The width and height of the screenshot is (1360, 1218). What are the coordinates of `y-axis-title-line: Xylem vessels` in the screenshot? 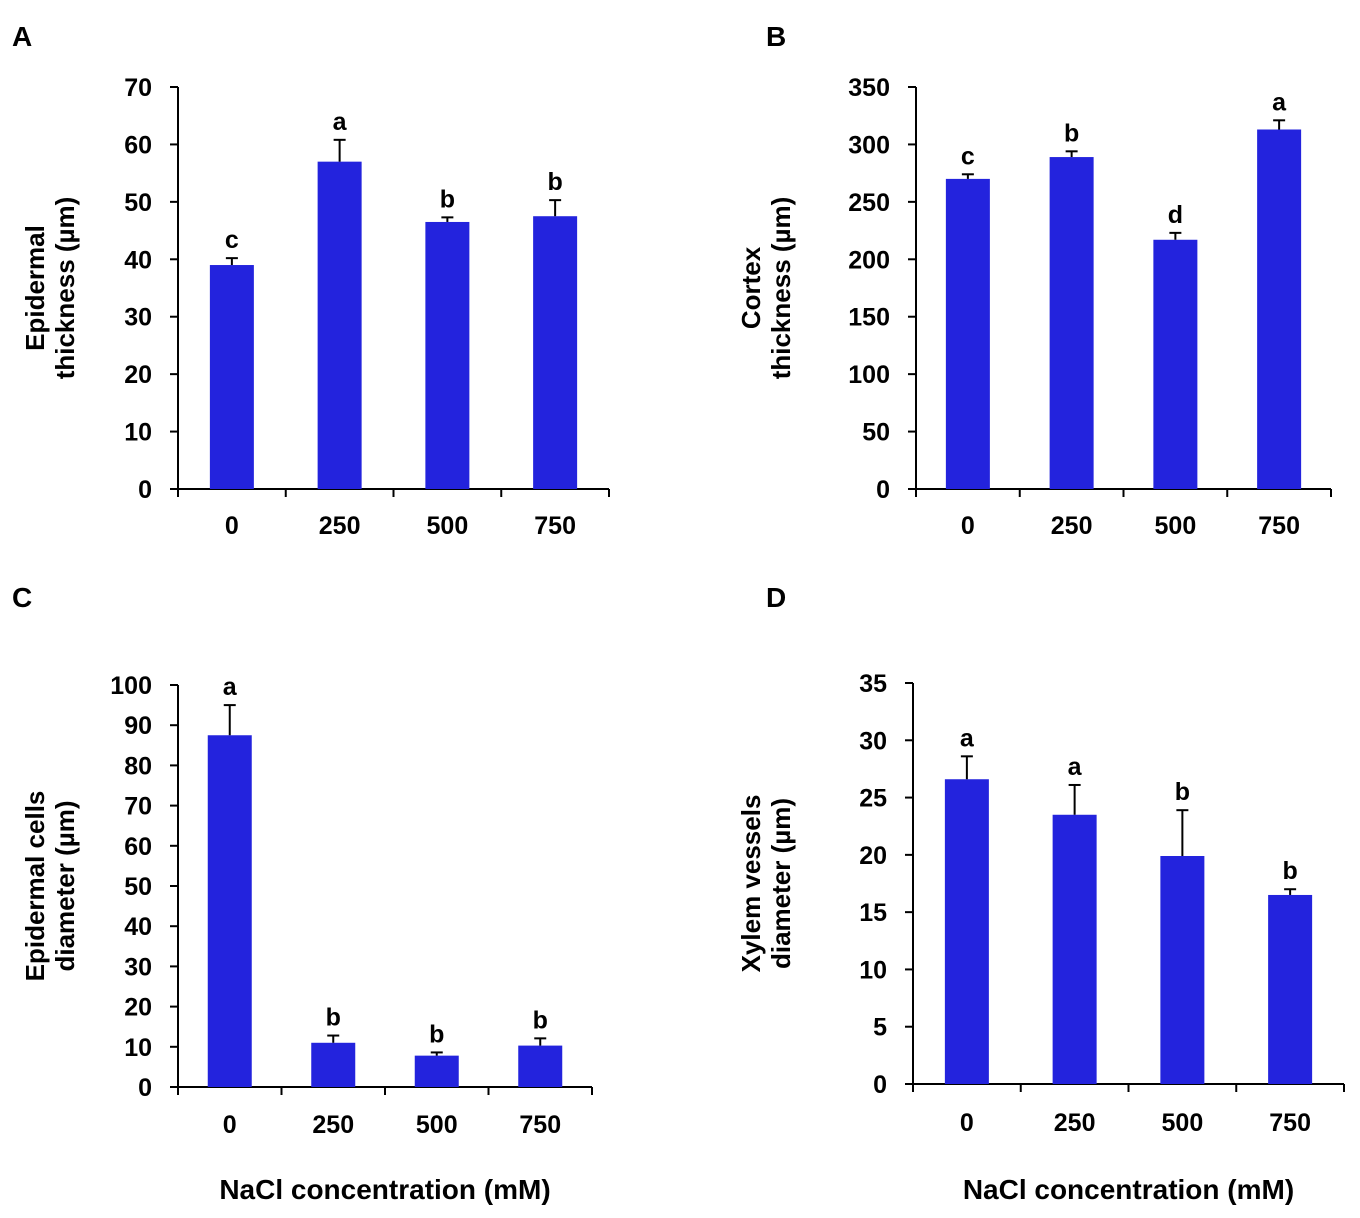 It's located at (751, 884).